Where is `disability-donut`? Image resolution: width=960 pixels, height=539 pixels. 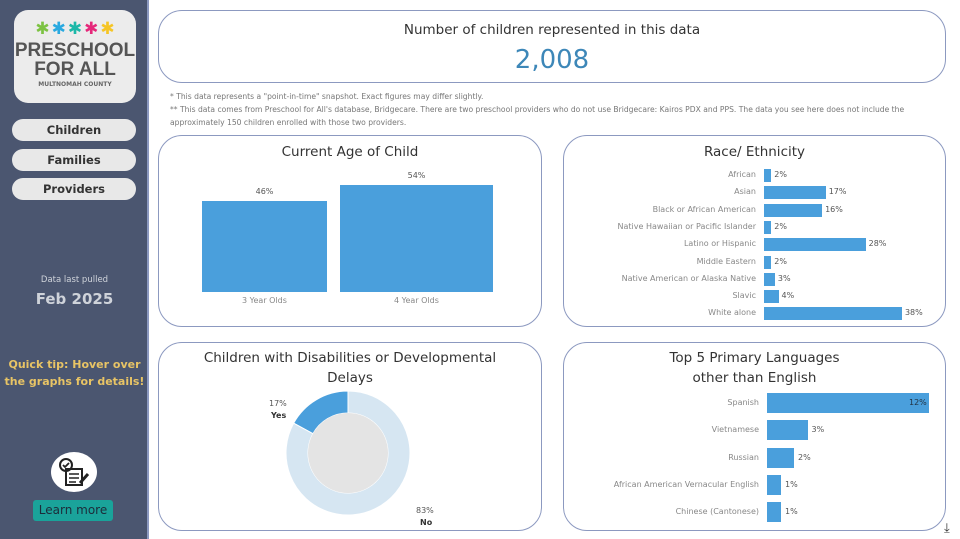
disability-donut is located at coordinates (348, 460).